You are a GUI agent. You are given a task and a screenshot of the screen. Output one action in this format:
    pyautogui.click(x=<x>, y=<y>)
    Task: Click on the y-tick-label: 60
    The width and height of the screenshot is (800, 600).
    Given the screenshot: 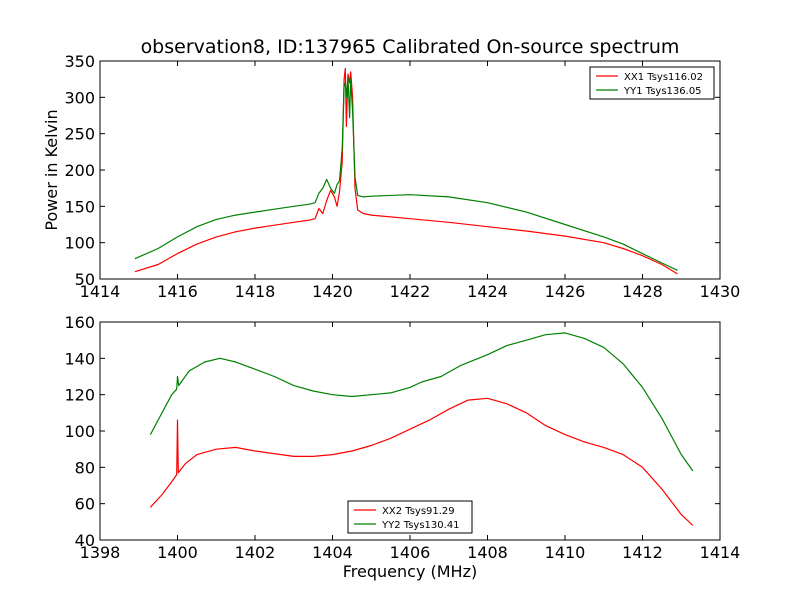 What is the action you would take?
    pyautogui.click(x=85, y=504)
    